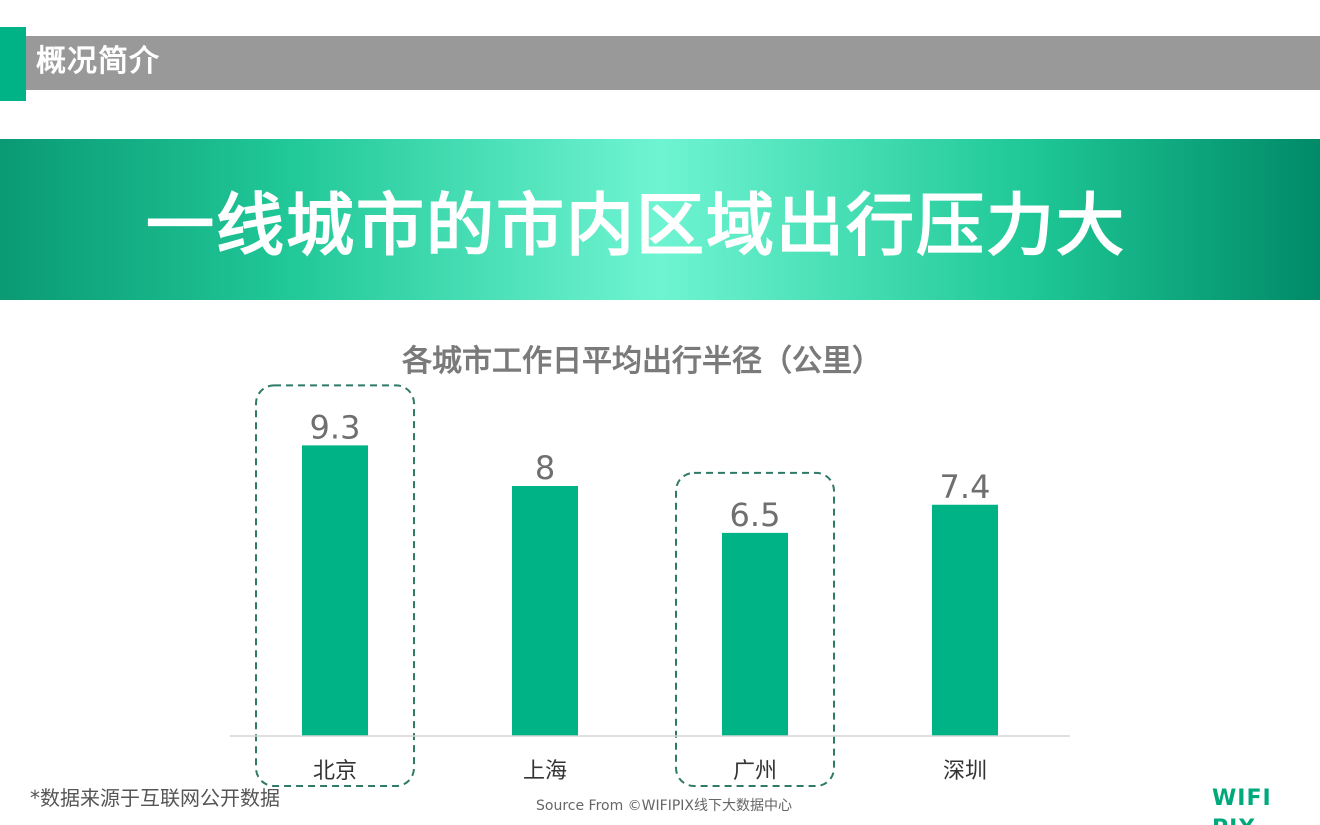 The width and height of the screenshot is (1320, 825). I want to click on value-label-2: 6.5, so click(755, 515).